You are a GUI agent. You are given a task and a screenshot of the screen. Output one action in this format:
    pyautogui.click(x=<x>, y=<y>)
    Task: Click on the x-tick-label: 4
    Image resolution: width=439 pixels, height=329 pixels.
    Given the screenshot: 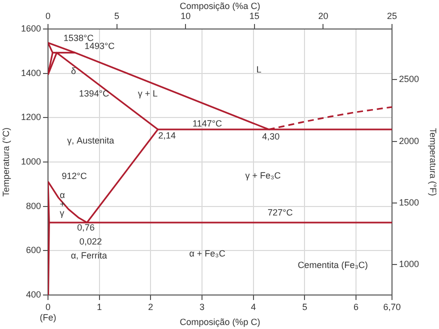 What is the action you would take?
    pyautogui.click(x=253, y=307)
    